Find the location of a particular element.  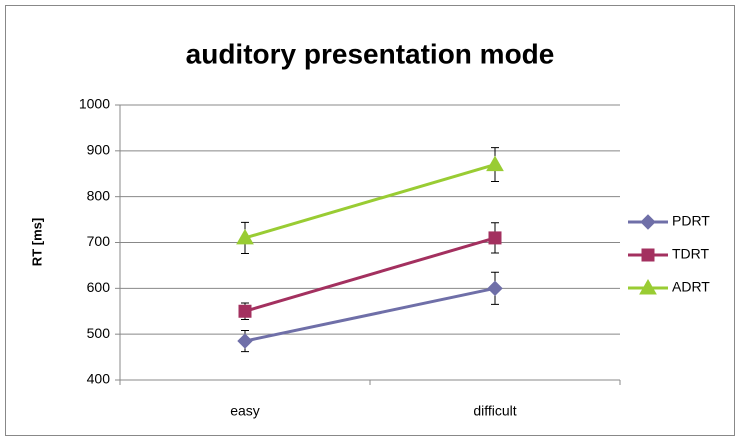

y-tick-label: 400 is located at coordinates (99, 379).